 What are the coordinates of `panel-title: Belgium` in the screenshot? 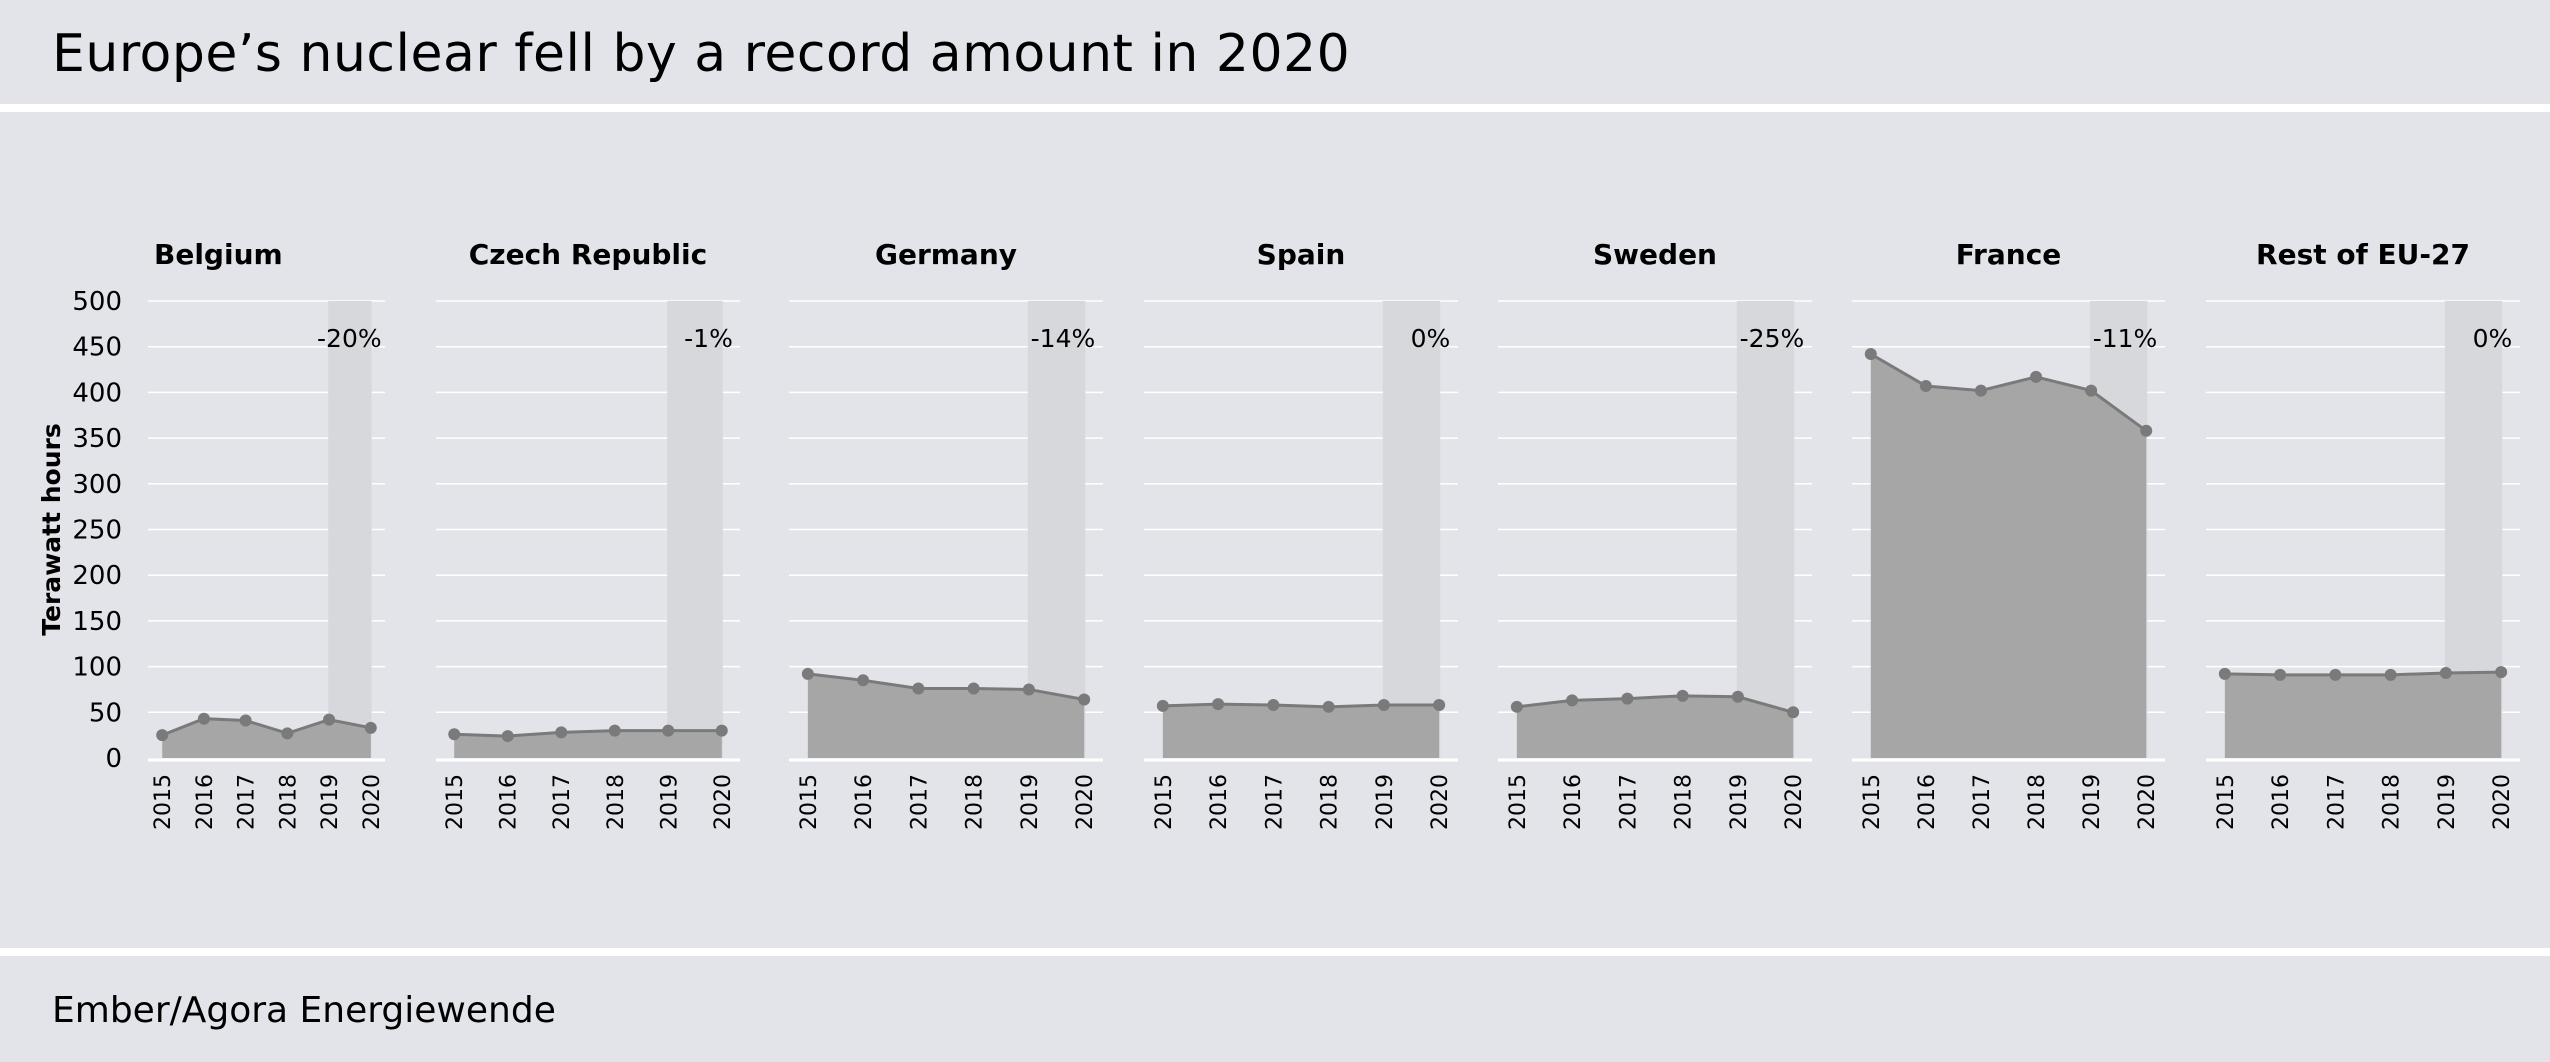 It's located at (218, 254).